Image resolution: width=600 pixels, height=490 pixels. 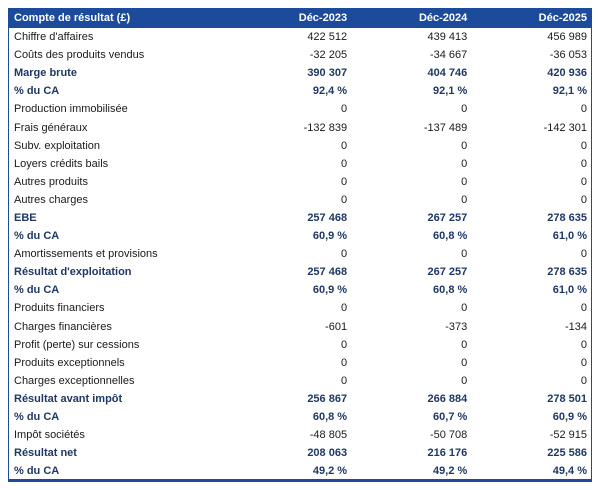 I want to click on row-value: -48 805, so click(x=328, y=435).